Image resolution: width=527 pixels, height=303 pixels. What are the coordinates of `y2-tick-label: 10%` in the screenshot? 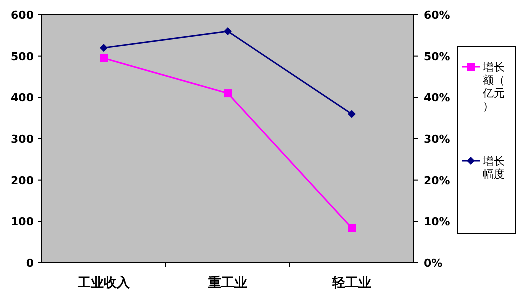 It's located at (437, 222).